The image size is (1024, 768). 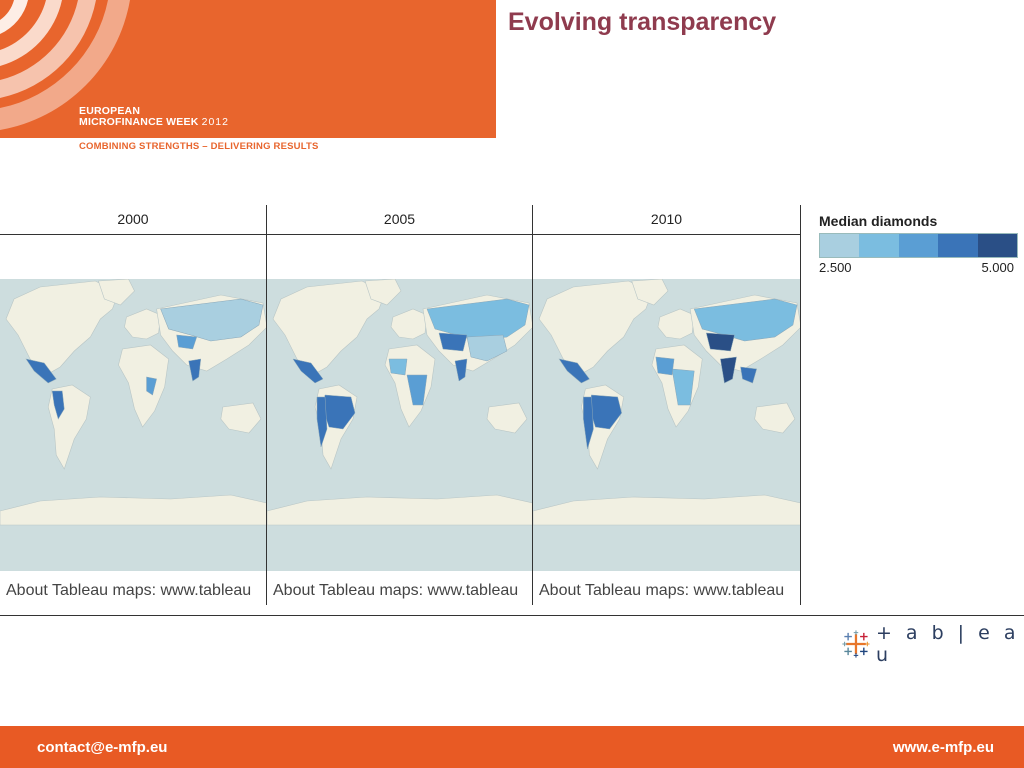 What do you see at coordinates (878, 221) in the screenshot?
I see `legend-title: Median diamonds` at bounding box center [878, 221].